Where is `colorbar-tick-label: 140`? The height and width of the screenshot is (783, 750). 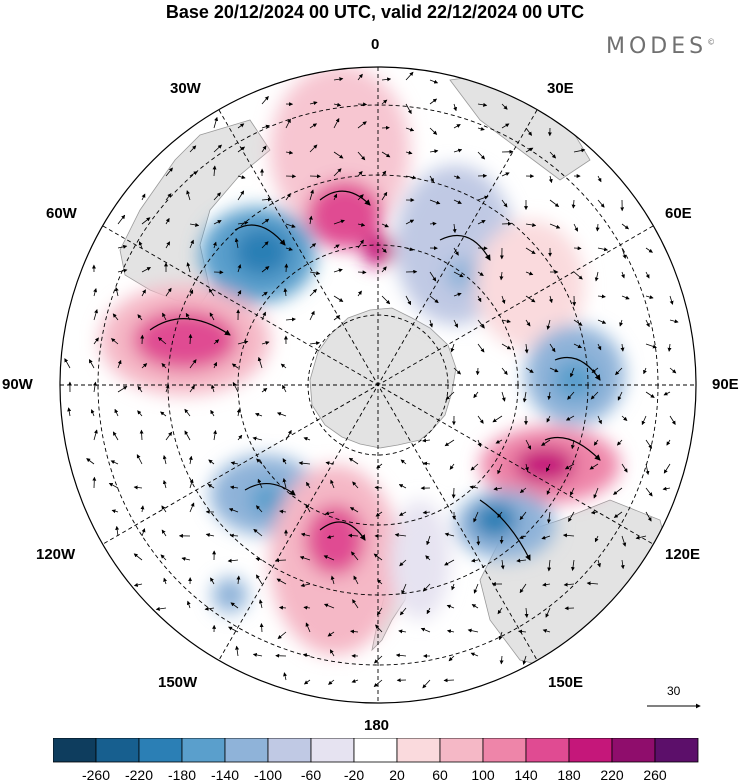 colorbar-tick-label: 140 is located at coordinates (526, 775).